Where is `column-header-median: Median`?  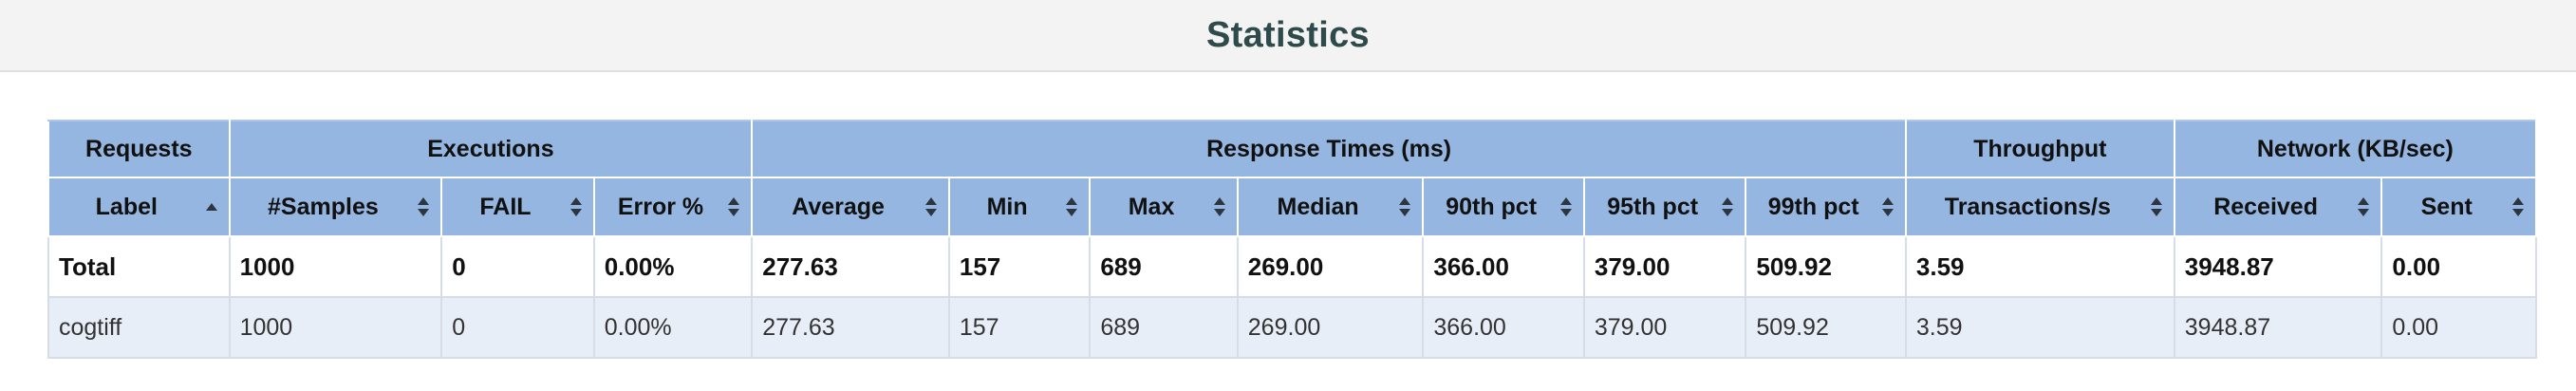 column-header-median: Median is located at coordinates (1330, 207).